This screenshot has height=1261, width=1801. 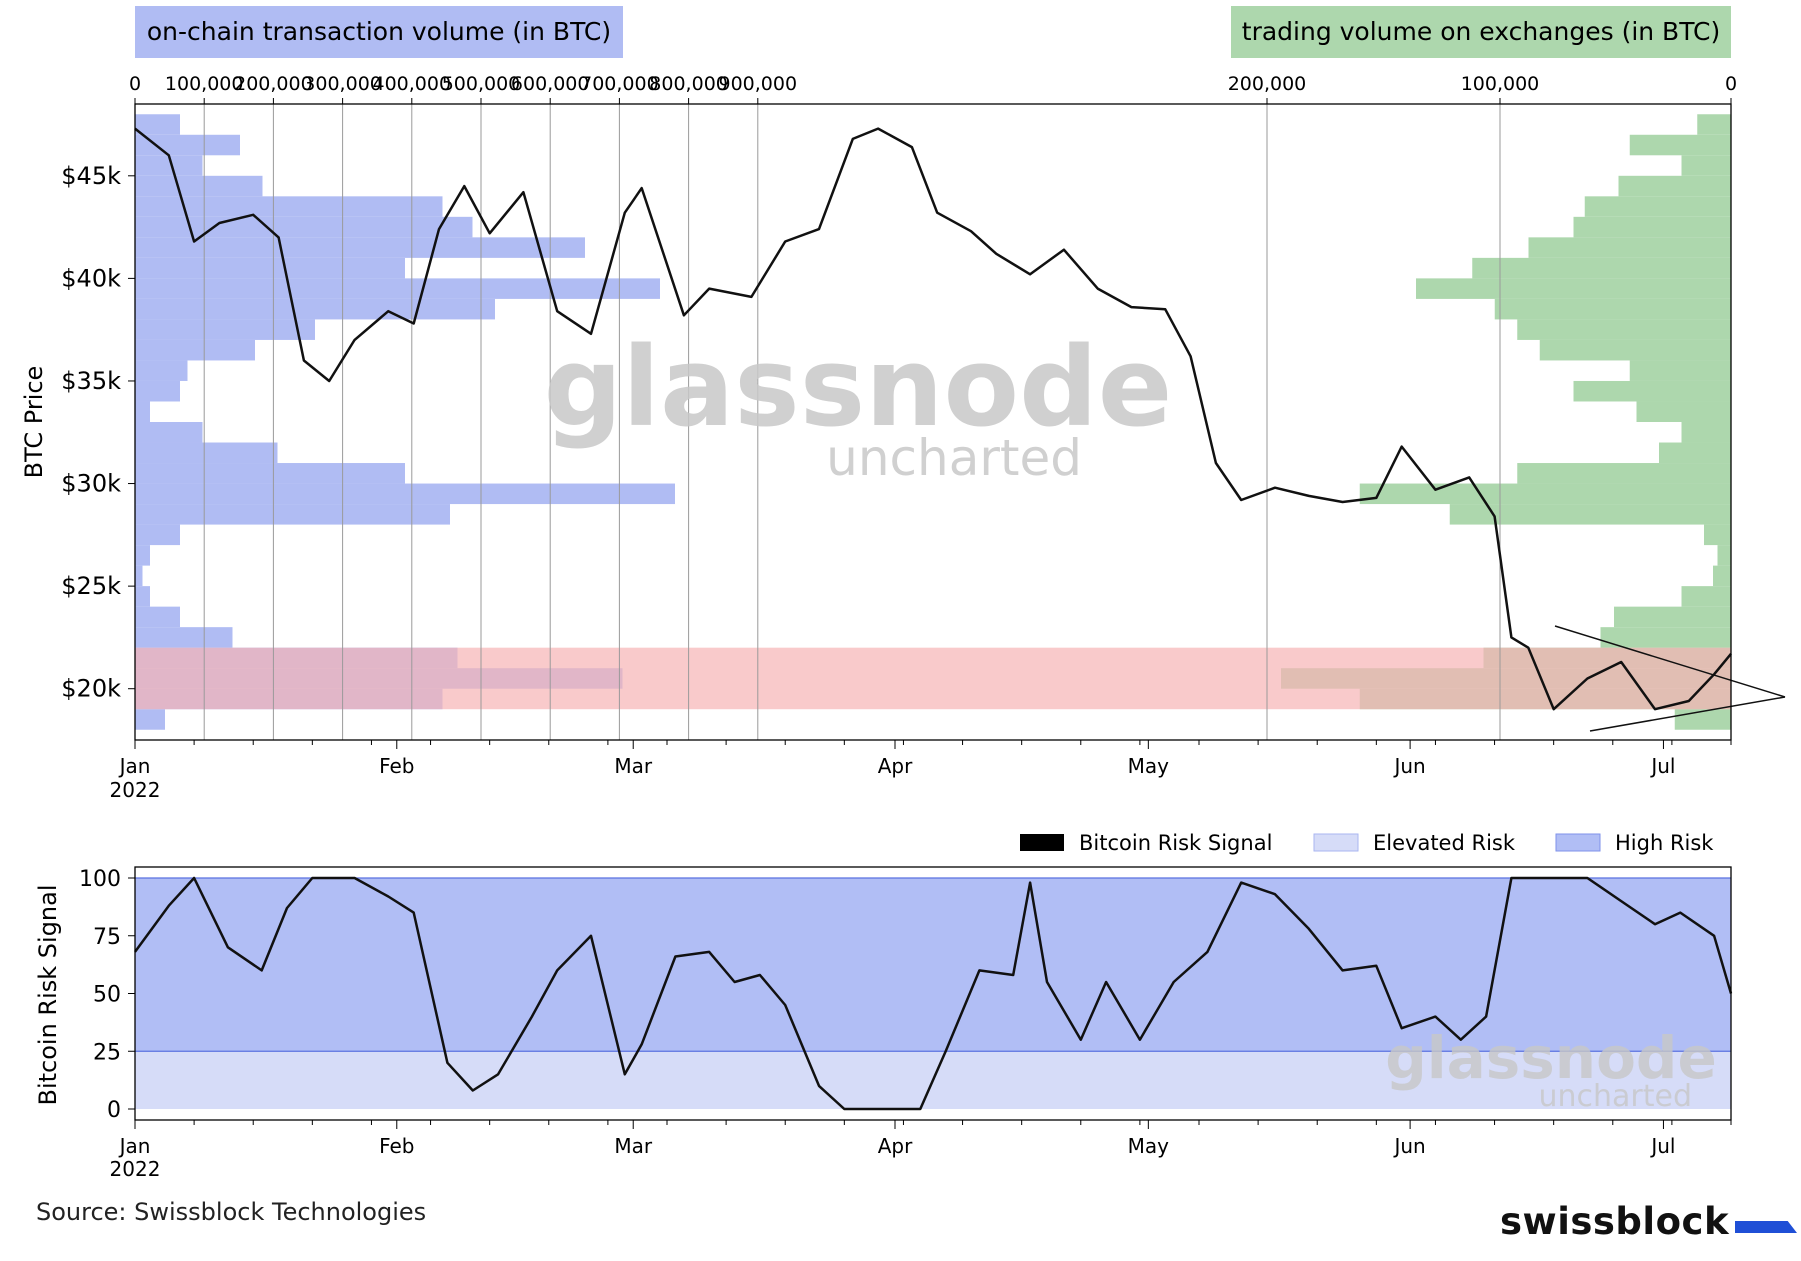 I want to click on risk-month-tick-label: Jan, so click(x=134, y=1146).